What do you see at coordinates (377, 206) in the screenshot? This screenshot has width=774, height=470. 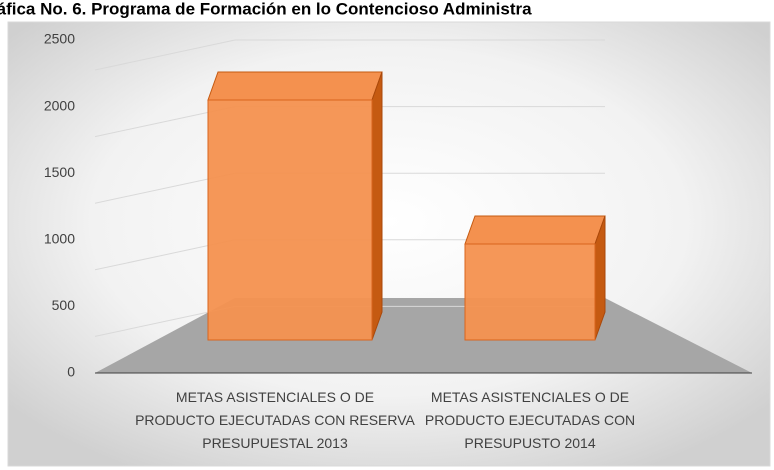 I see `bar-side` at bounding box center [377, 206].